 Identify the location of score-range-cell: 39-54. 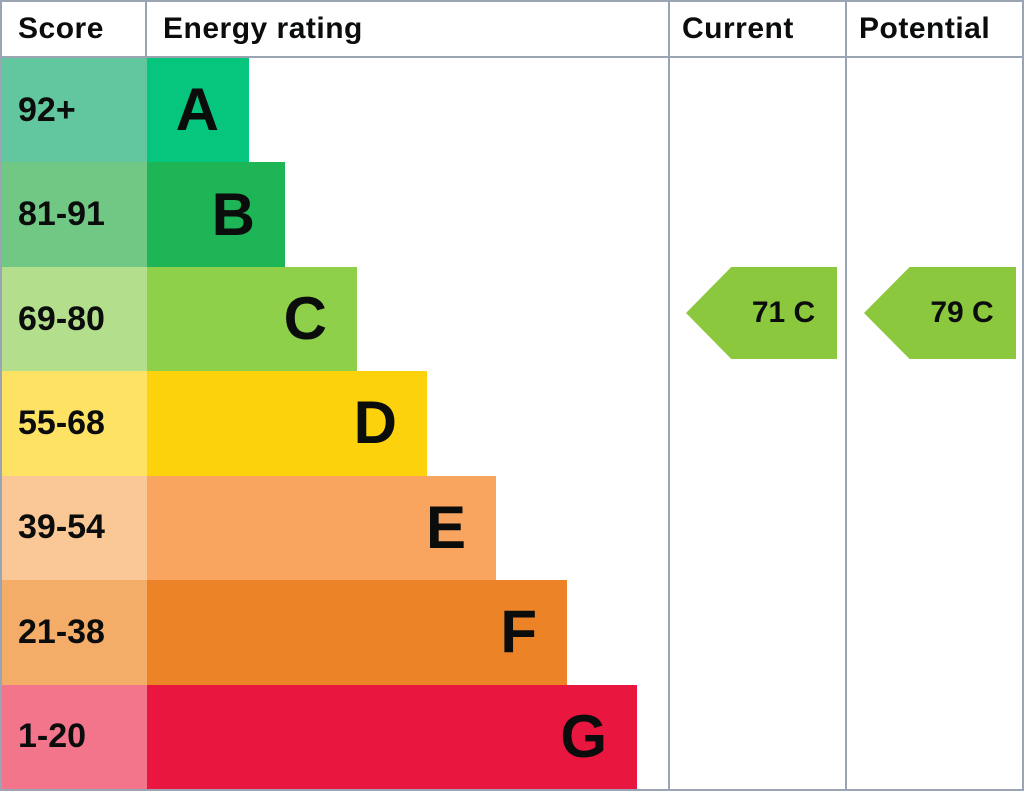
(74, 528).